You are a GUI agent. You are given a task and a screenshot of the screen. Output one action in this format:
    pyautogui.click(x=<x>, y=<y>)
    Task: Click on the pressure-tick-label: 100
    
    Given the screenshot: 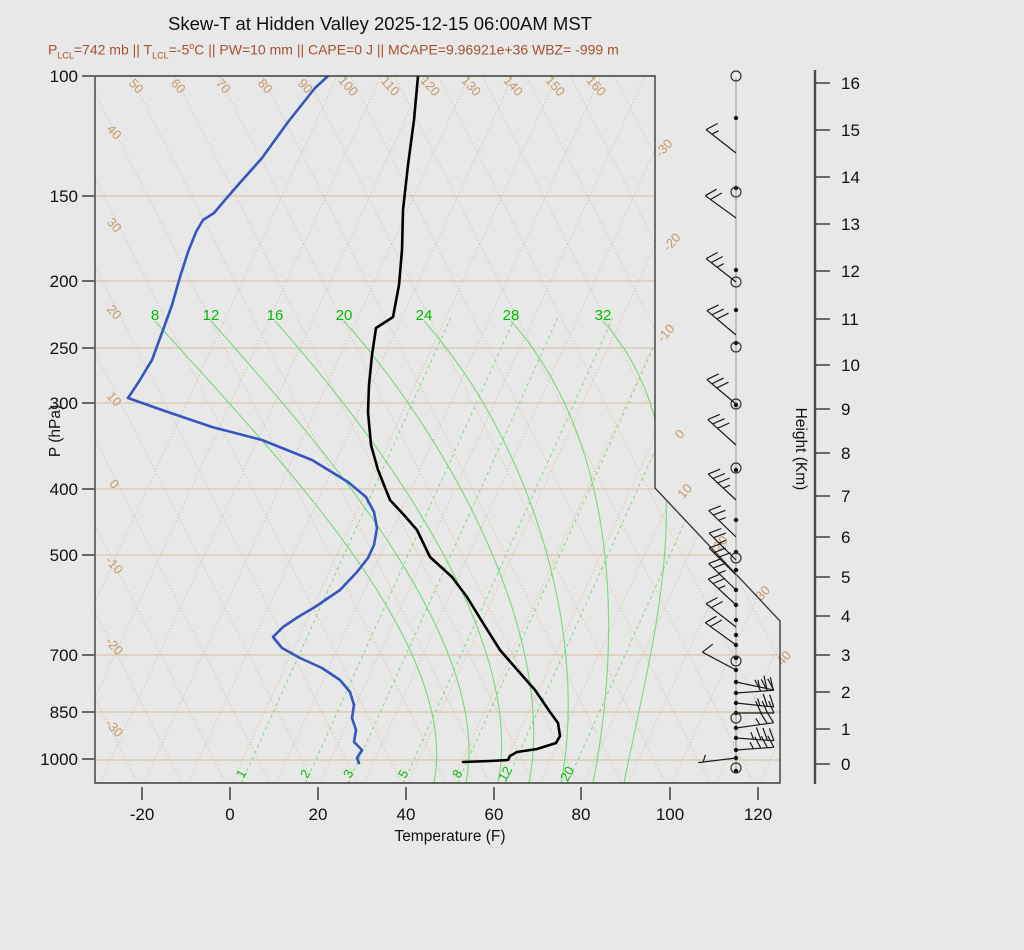 What is the action you would take?
    pyautogui.click(x=64, y=76)
    